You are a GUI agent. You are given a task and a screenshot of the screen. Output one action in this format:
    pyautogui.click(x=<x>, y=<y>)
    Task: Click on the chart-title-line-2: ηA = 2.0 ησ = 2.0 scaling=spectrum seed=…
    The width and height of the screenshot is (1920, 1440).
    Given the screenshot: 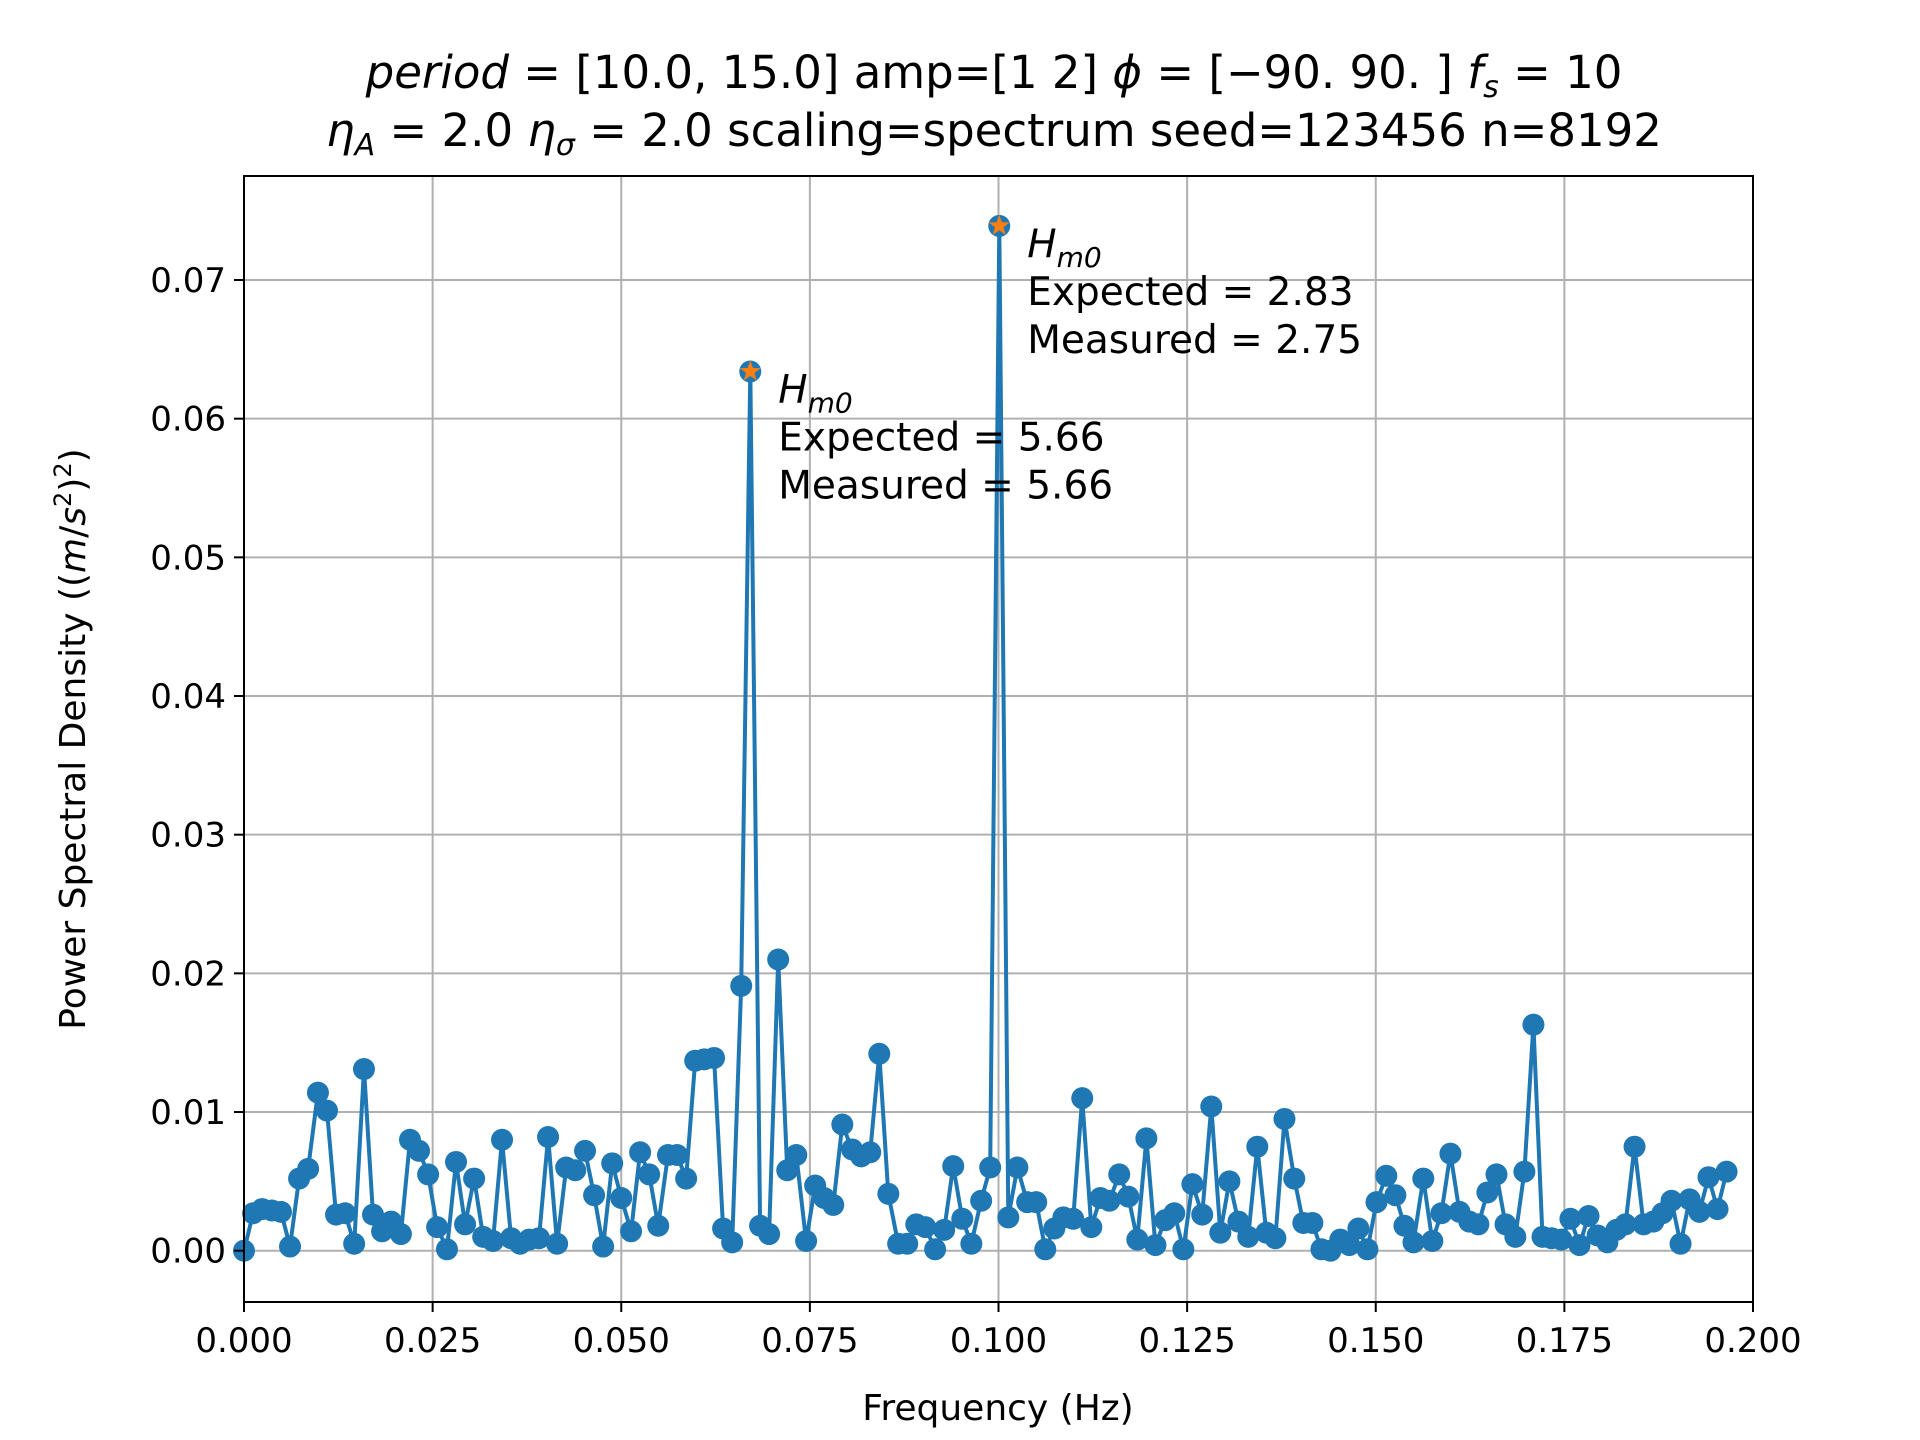 What is the action you would take?
    pyautogui.click(x=994, y=133)
    